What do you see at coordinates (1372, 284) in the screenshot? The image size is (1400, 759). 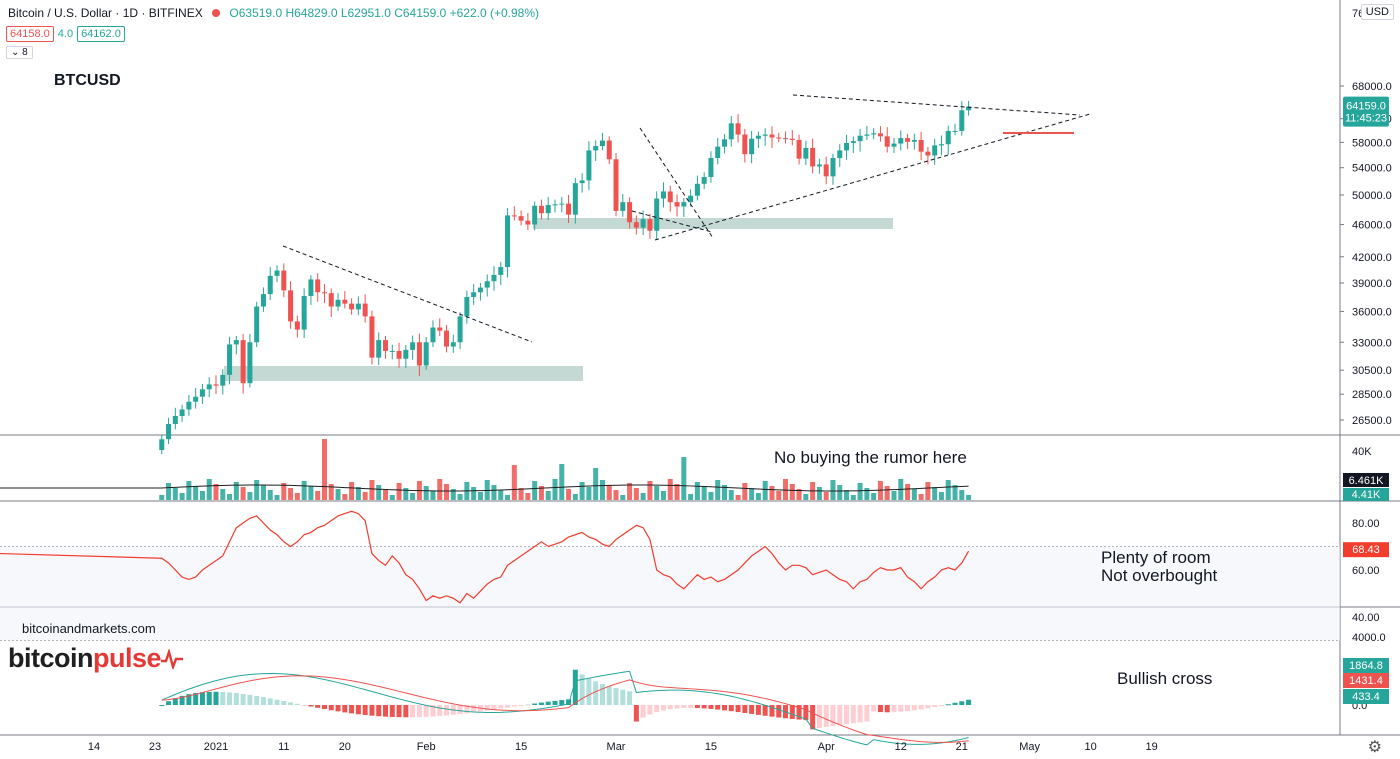 I see `price-tick-label: 39000.0` at bounding box center [1372, 284].